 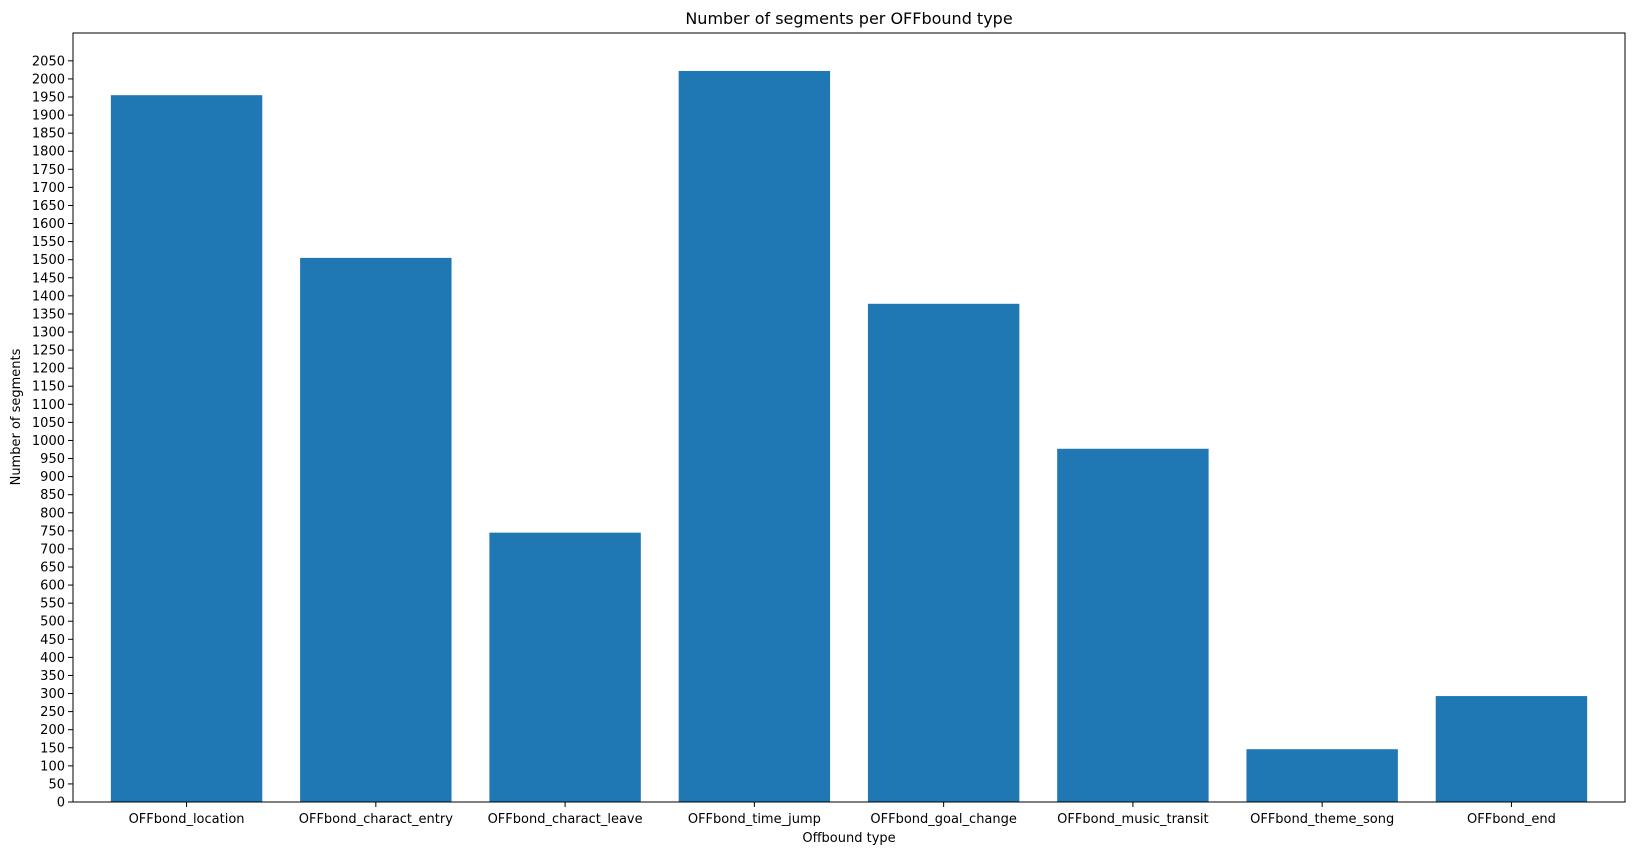 What do you see at coordinates (48, 332) in the screenshot?
I see `y-tick-label: 1300` at bounding box center [48, 332].